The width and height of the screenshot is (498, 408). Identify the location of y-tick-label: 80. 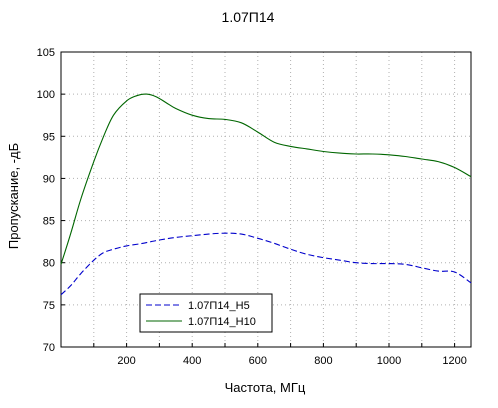
(49, 264).